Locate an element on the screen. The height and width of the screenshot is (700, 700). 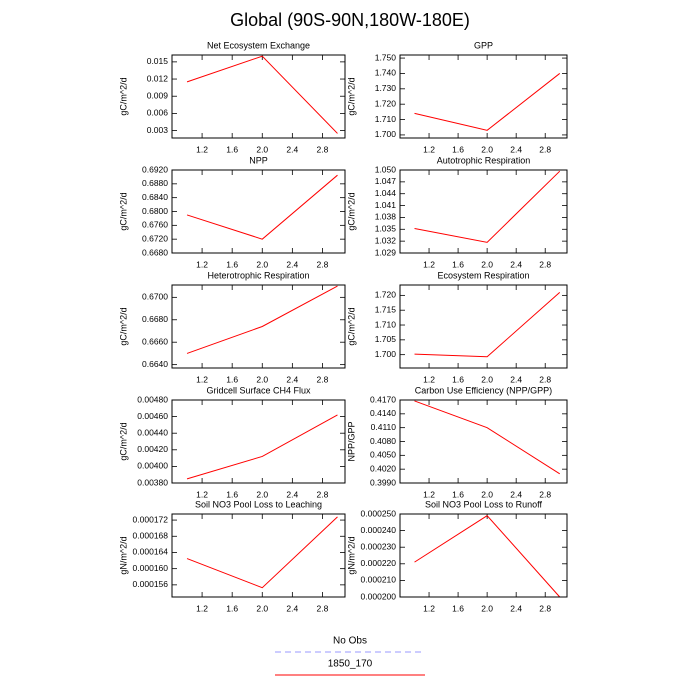
y-tick-label: 0.6800 is located at coordinates (155, 211).